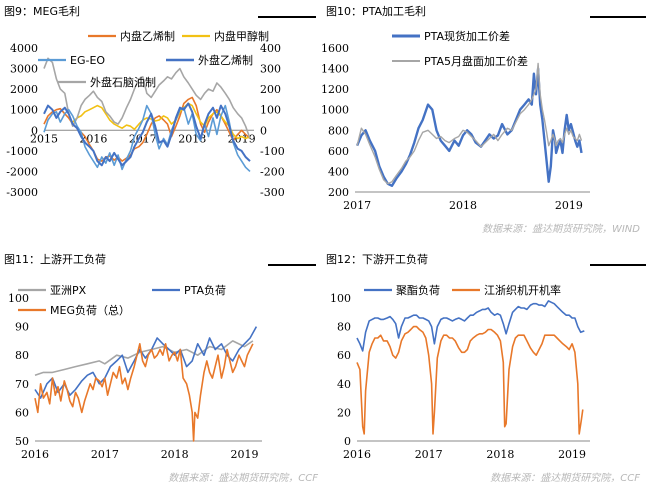  Describe the element at coordinates (241, 36) in the screenshot. I see `legend-label: 内盘甲醇制` at that location.